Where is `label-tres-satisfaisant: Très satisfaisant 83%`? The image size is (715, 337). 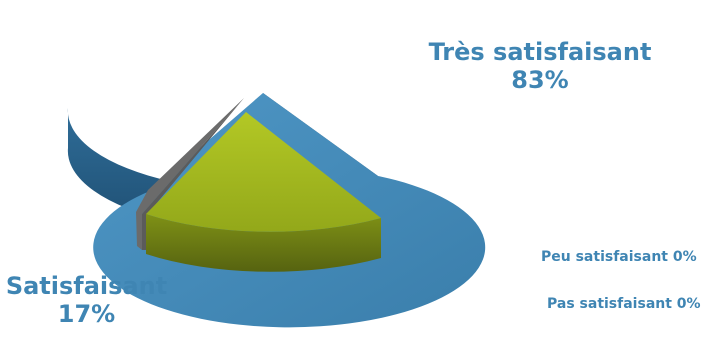
label-tres-satisfaisant: Très satisfaisant 83% is located at coordinates (540, 66).